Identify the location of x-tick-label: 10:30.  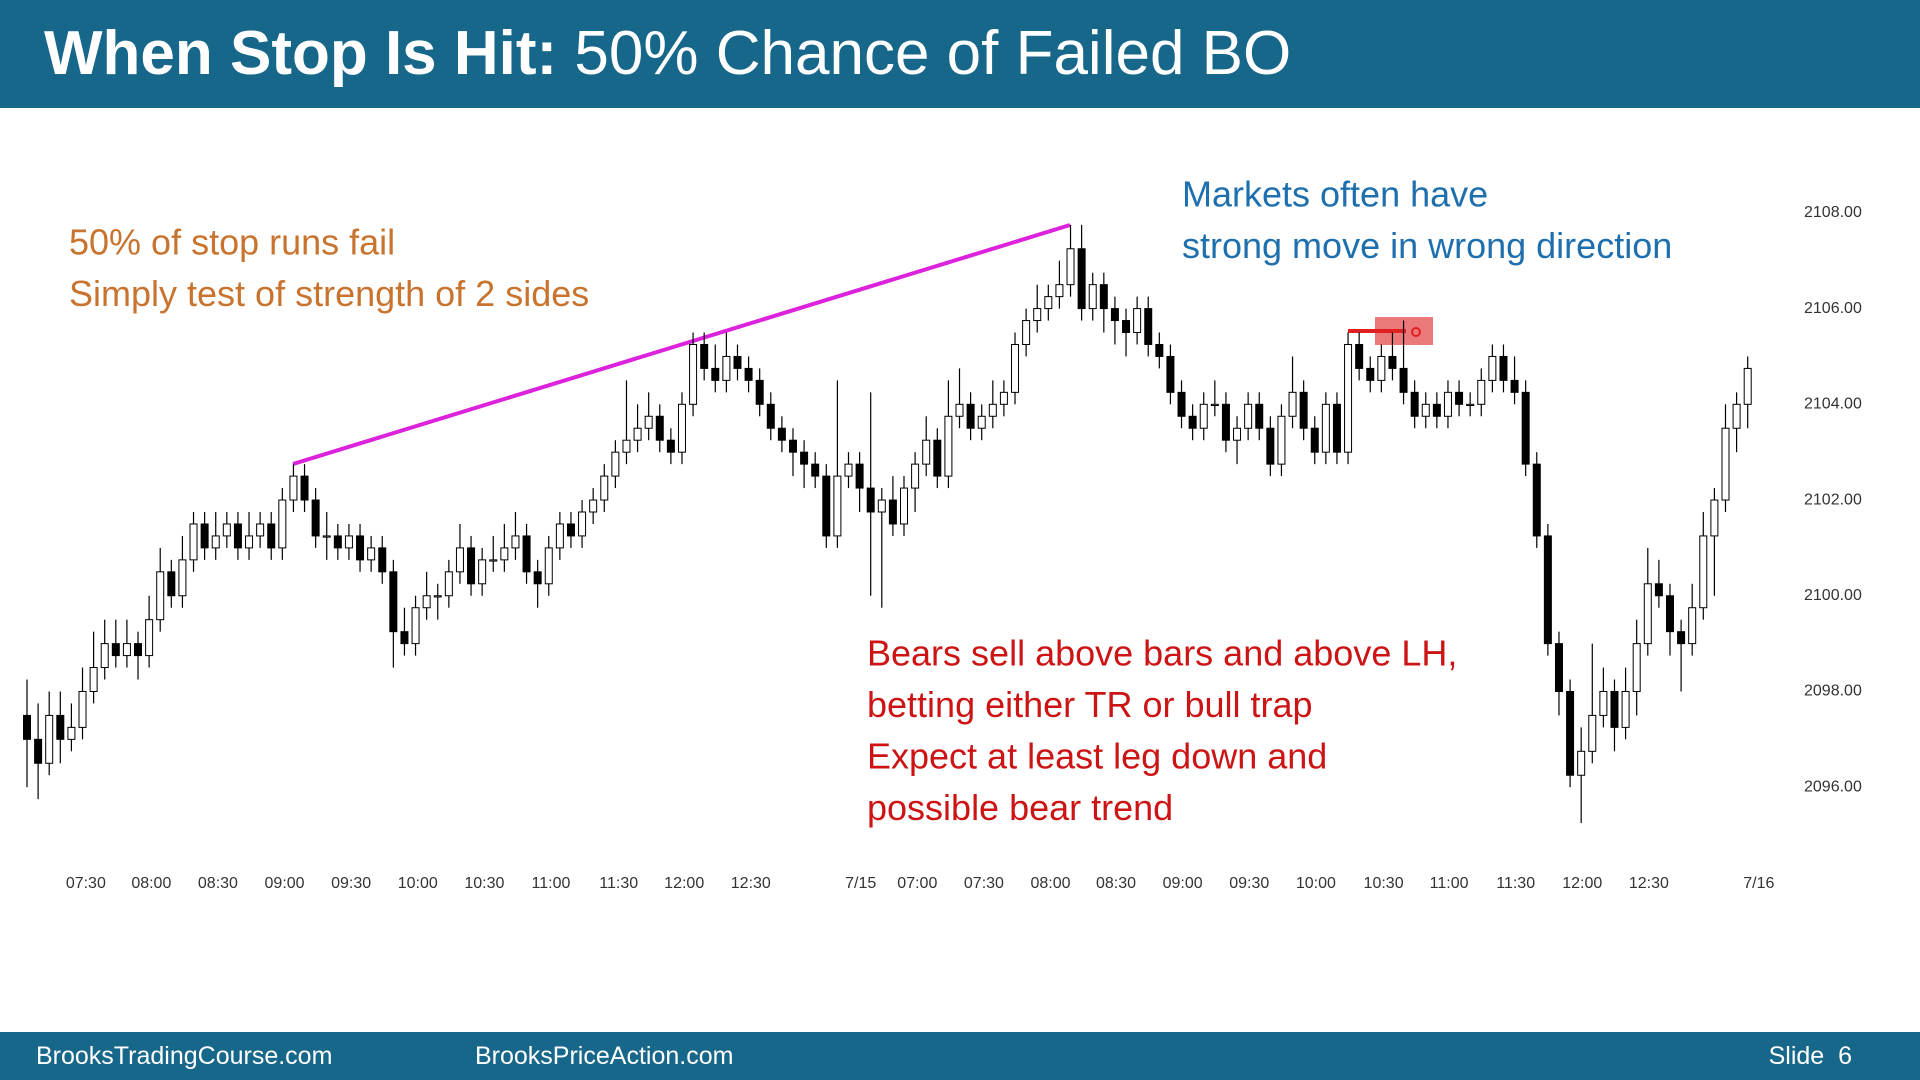
(1384, 883).